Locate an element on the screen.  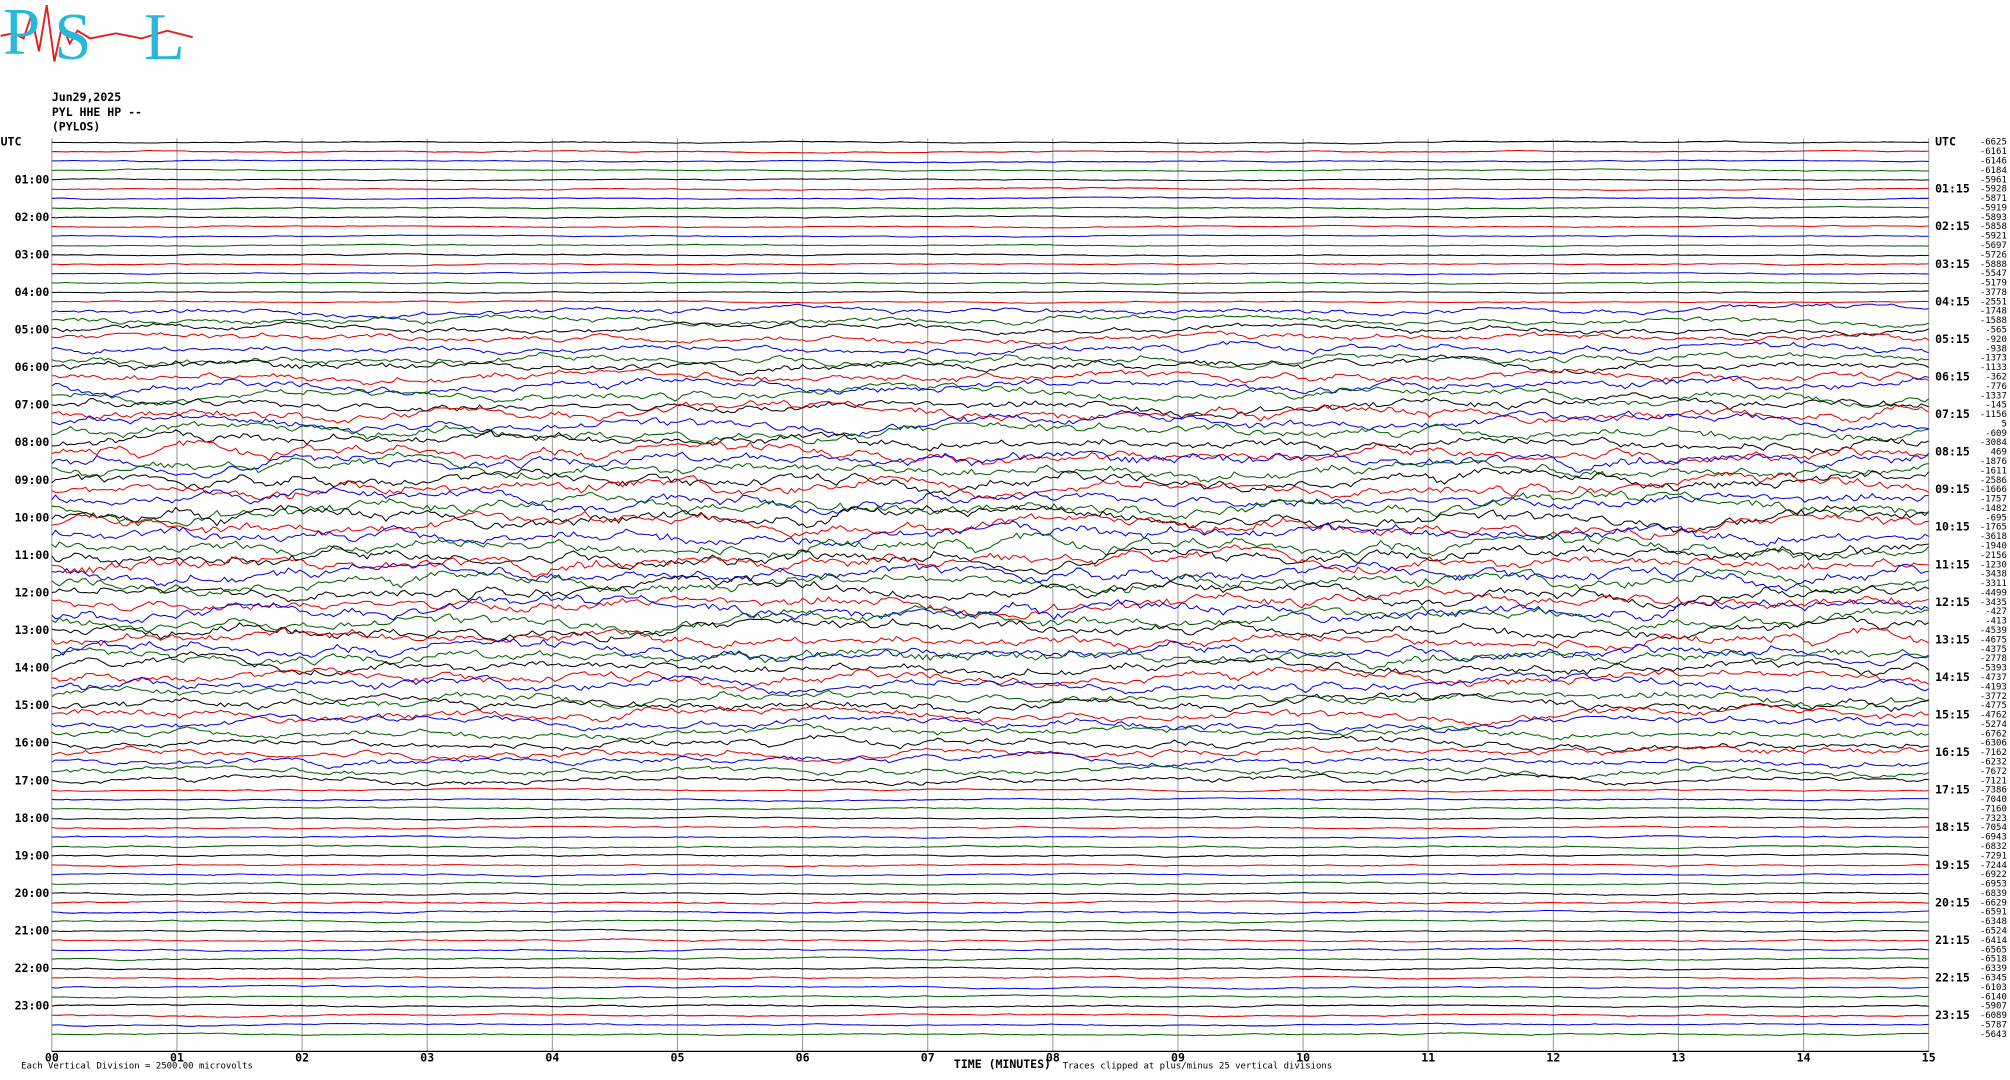
offset-label: -6943 is located at coordinates (1993, 838).